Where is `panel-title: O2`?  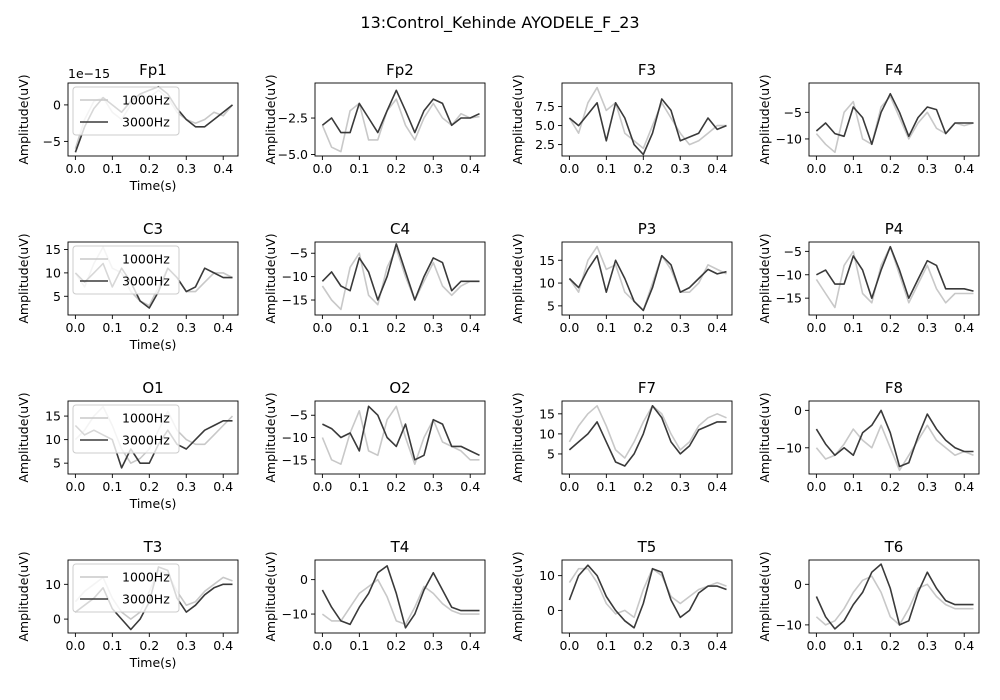 panel-title: O2 is located at coordinates (399, 388).